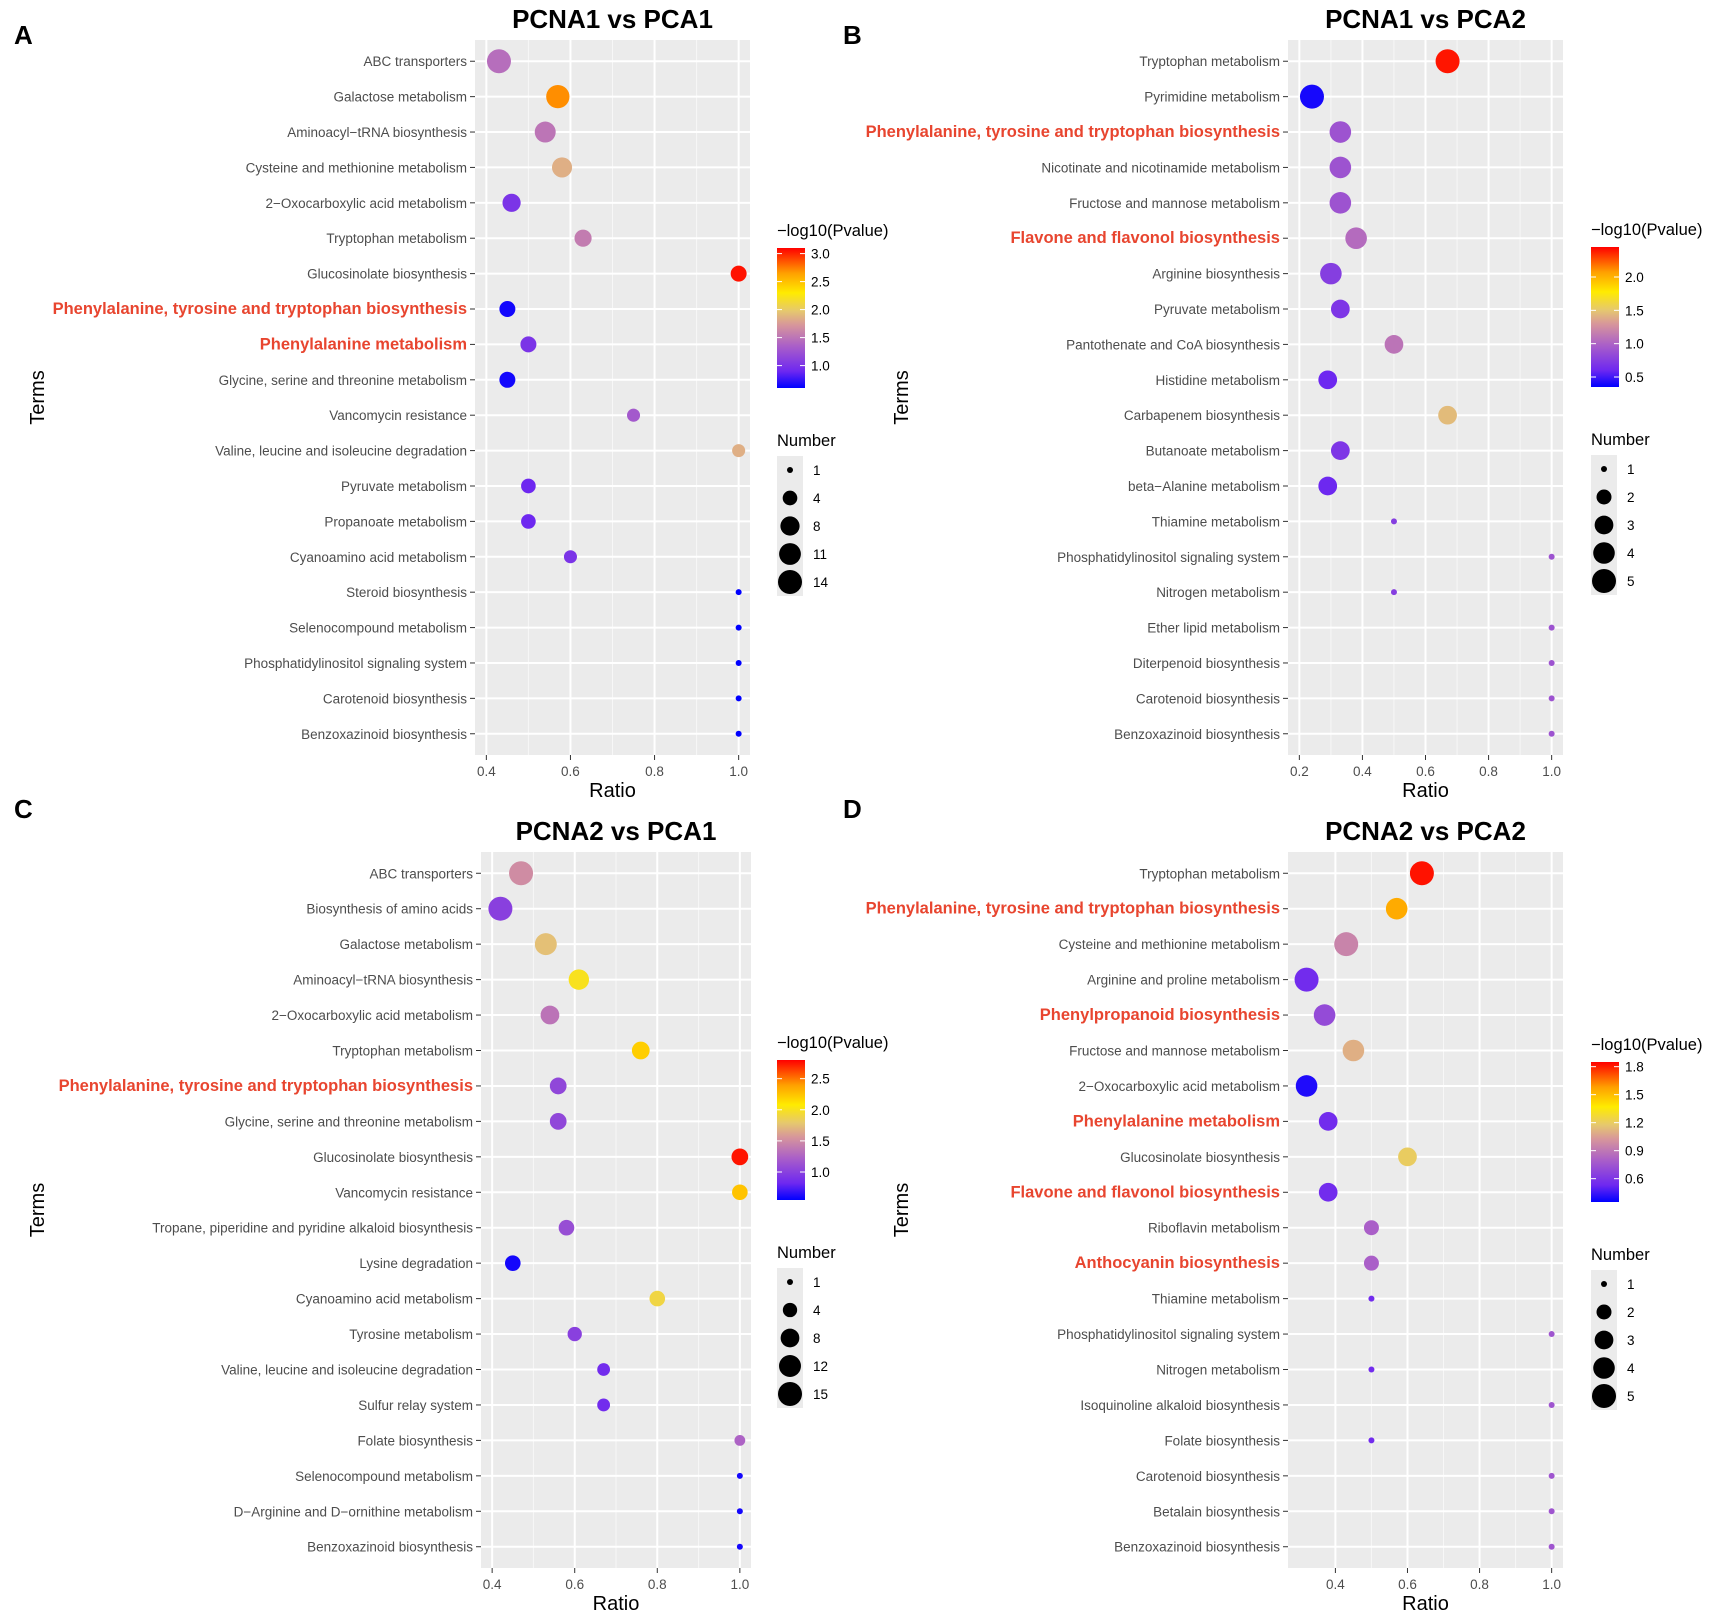 The width and height of the screenshot is (1713, 1621). What do you see at coordinates (1425, 1210) in the screenshot?
I see `plot-background` at bounding box center [1425, 1210].